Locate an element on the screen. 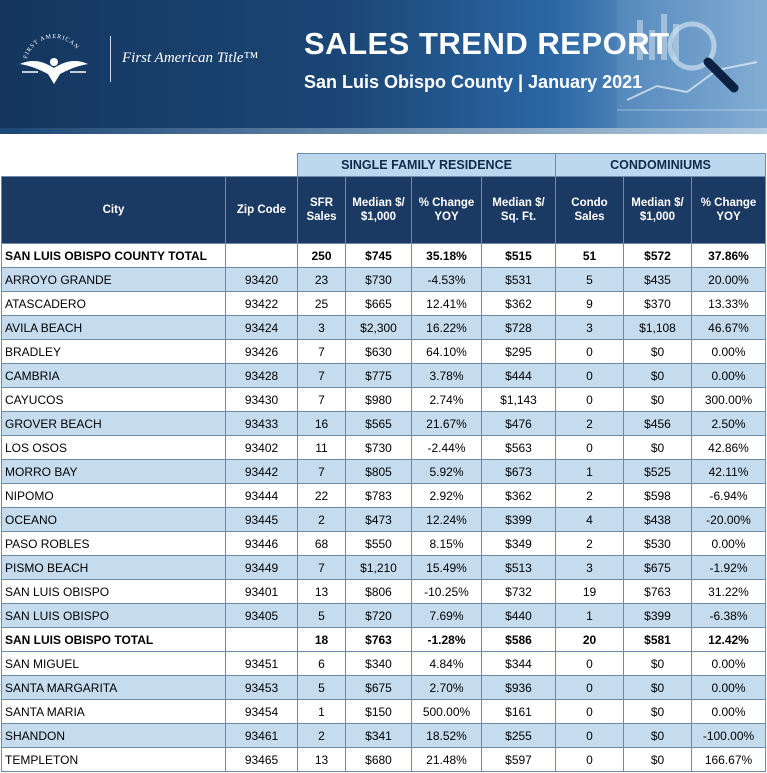 The height and width of the screenshot is (773, 767). cell-condo-sales: 1 is located at coordinates (589, 615).